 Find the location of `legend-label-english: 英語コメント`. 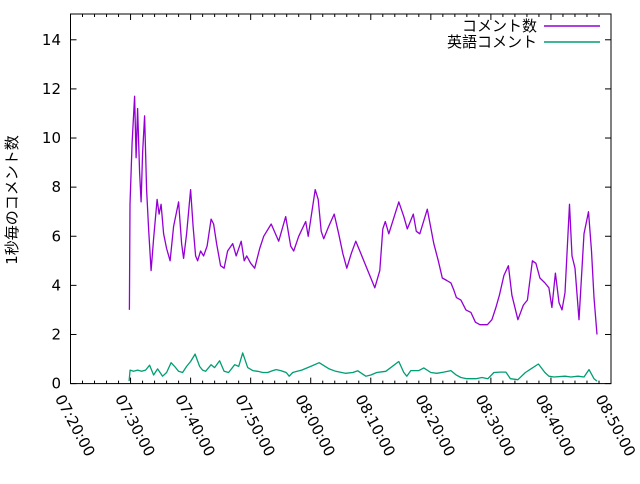

legend-label-english: 英語コメント is located at coordinates (492, 42).